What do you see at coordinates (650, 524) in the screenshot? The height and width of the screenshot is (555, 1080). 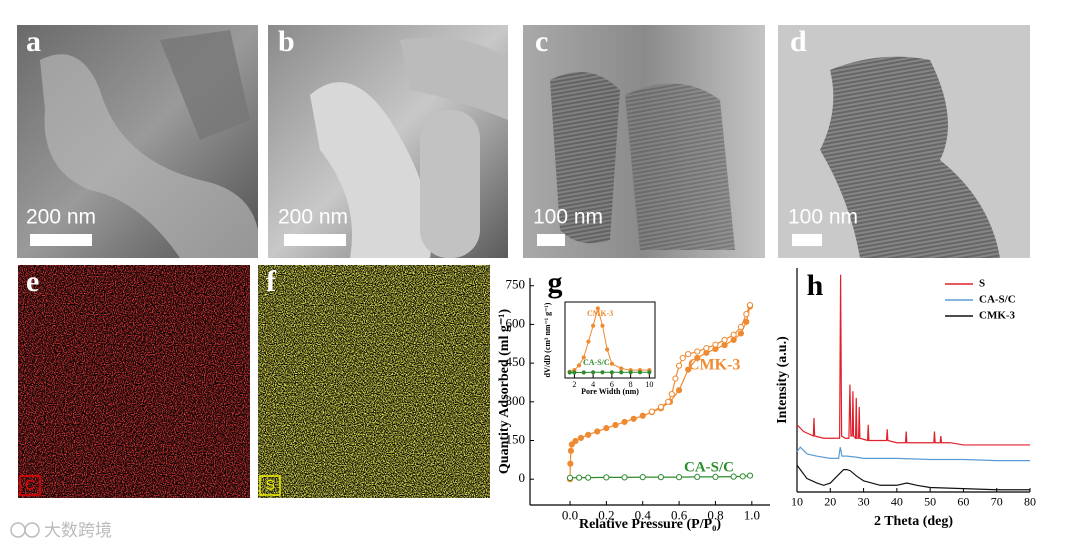 I see `x-axis-label: Relative Pressure (P/P₀)` at bounding box center [650, 524].